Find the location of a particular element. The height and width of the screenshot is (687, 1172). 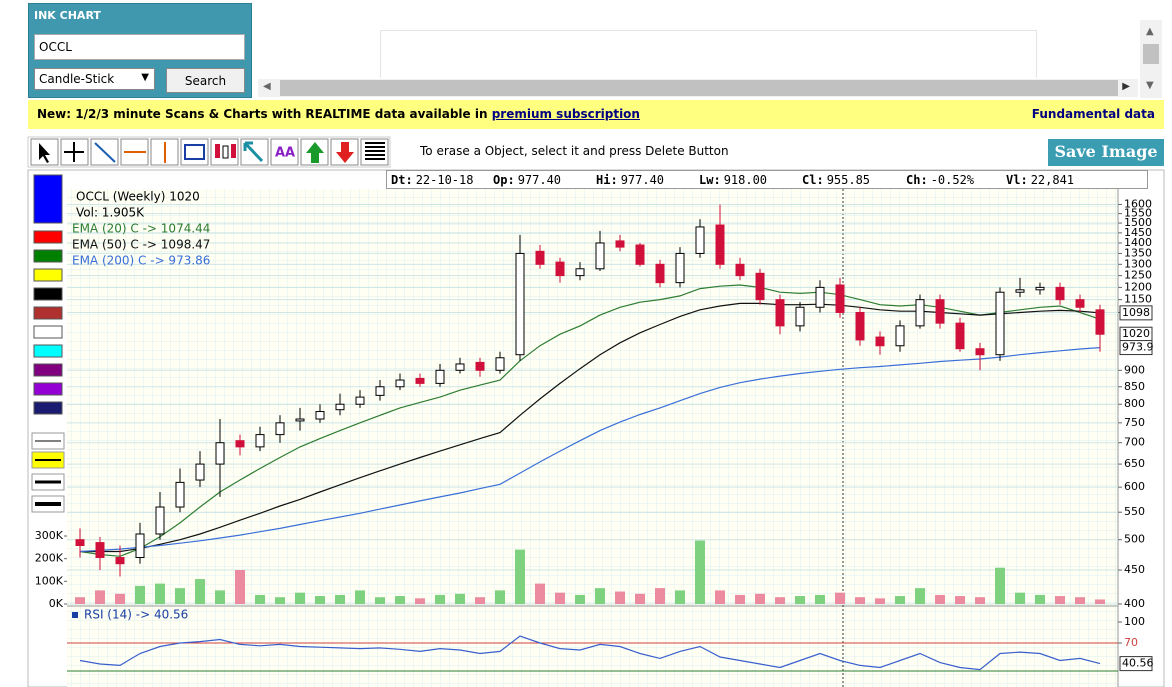

quote-label: Ch: is located at coordinates (917, 180).